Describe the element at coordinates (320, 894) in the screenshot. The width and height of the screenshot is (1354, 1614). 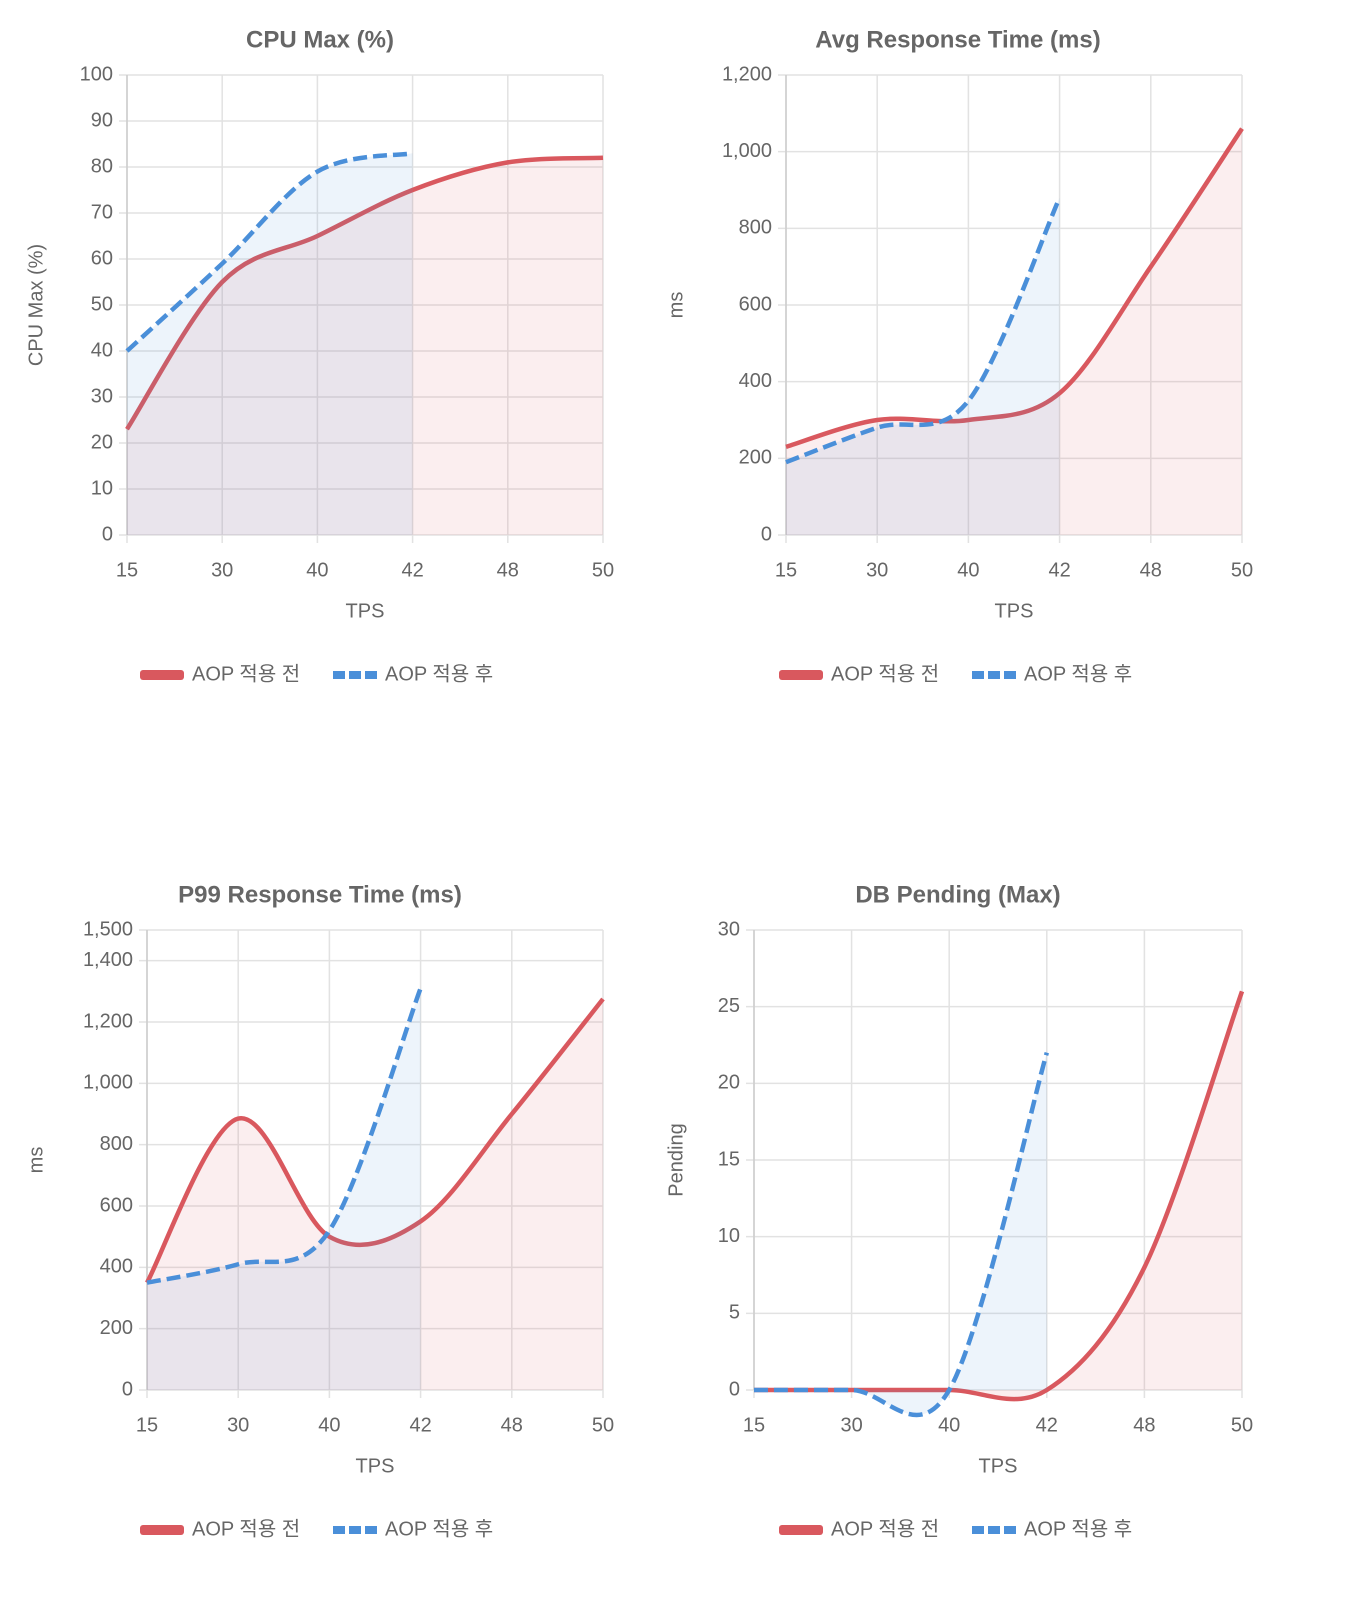
I see `chart-title: P99 Response Time (ms)` at that location.